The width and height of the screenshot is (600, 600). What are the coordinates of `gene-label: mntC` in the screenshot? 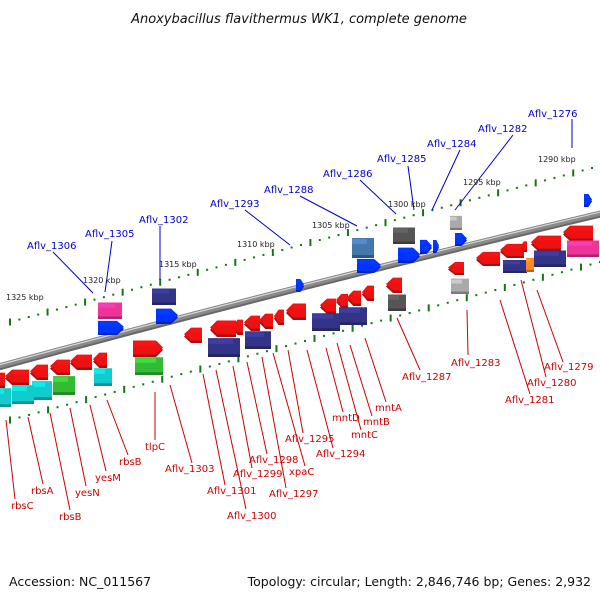 It's located at (364, 435).